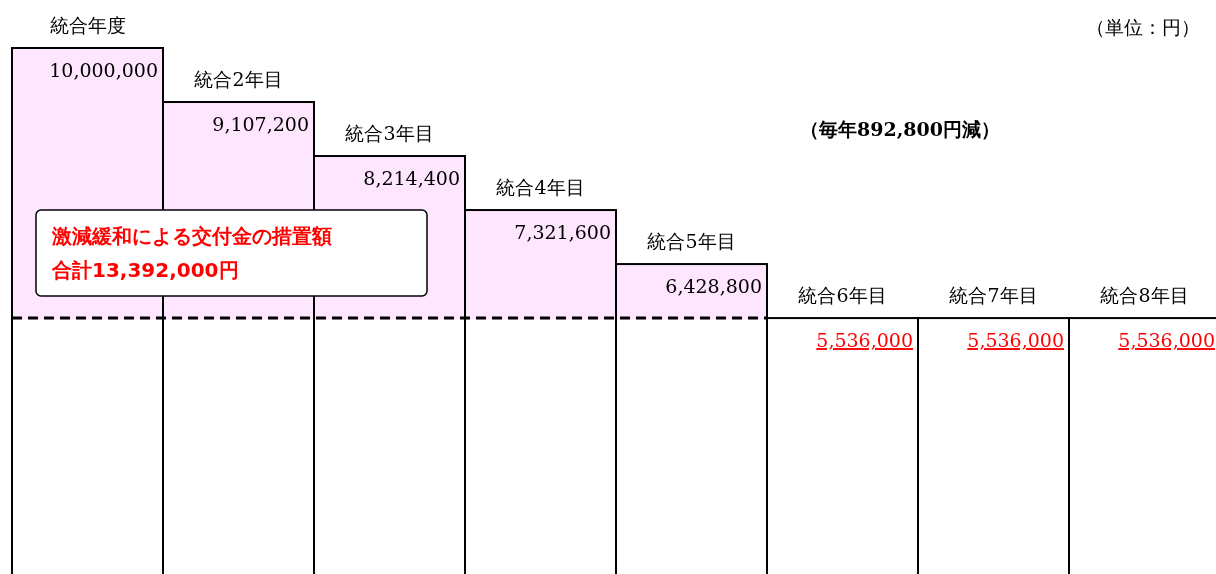 Image resolution: width=1216 pixels, height=574 pixels. Describe the element at coordinates (145, 270) in the screenshot. I see `annotation: 合計13,392,000円` at that location.